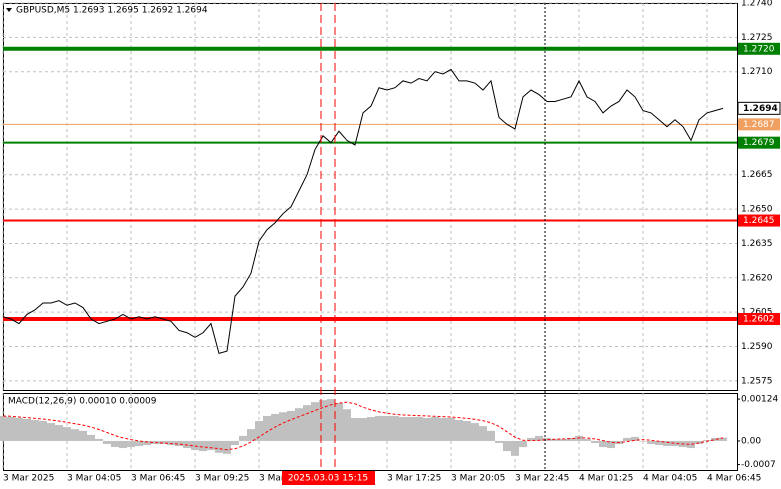 This screenshot has width=781, height=489. What do you see at coordinates (759, 400) in the screenshot?
I see `y-tick-label: 0.00124` at bounding box center [759, 400].